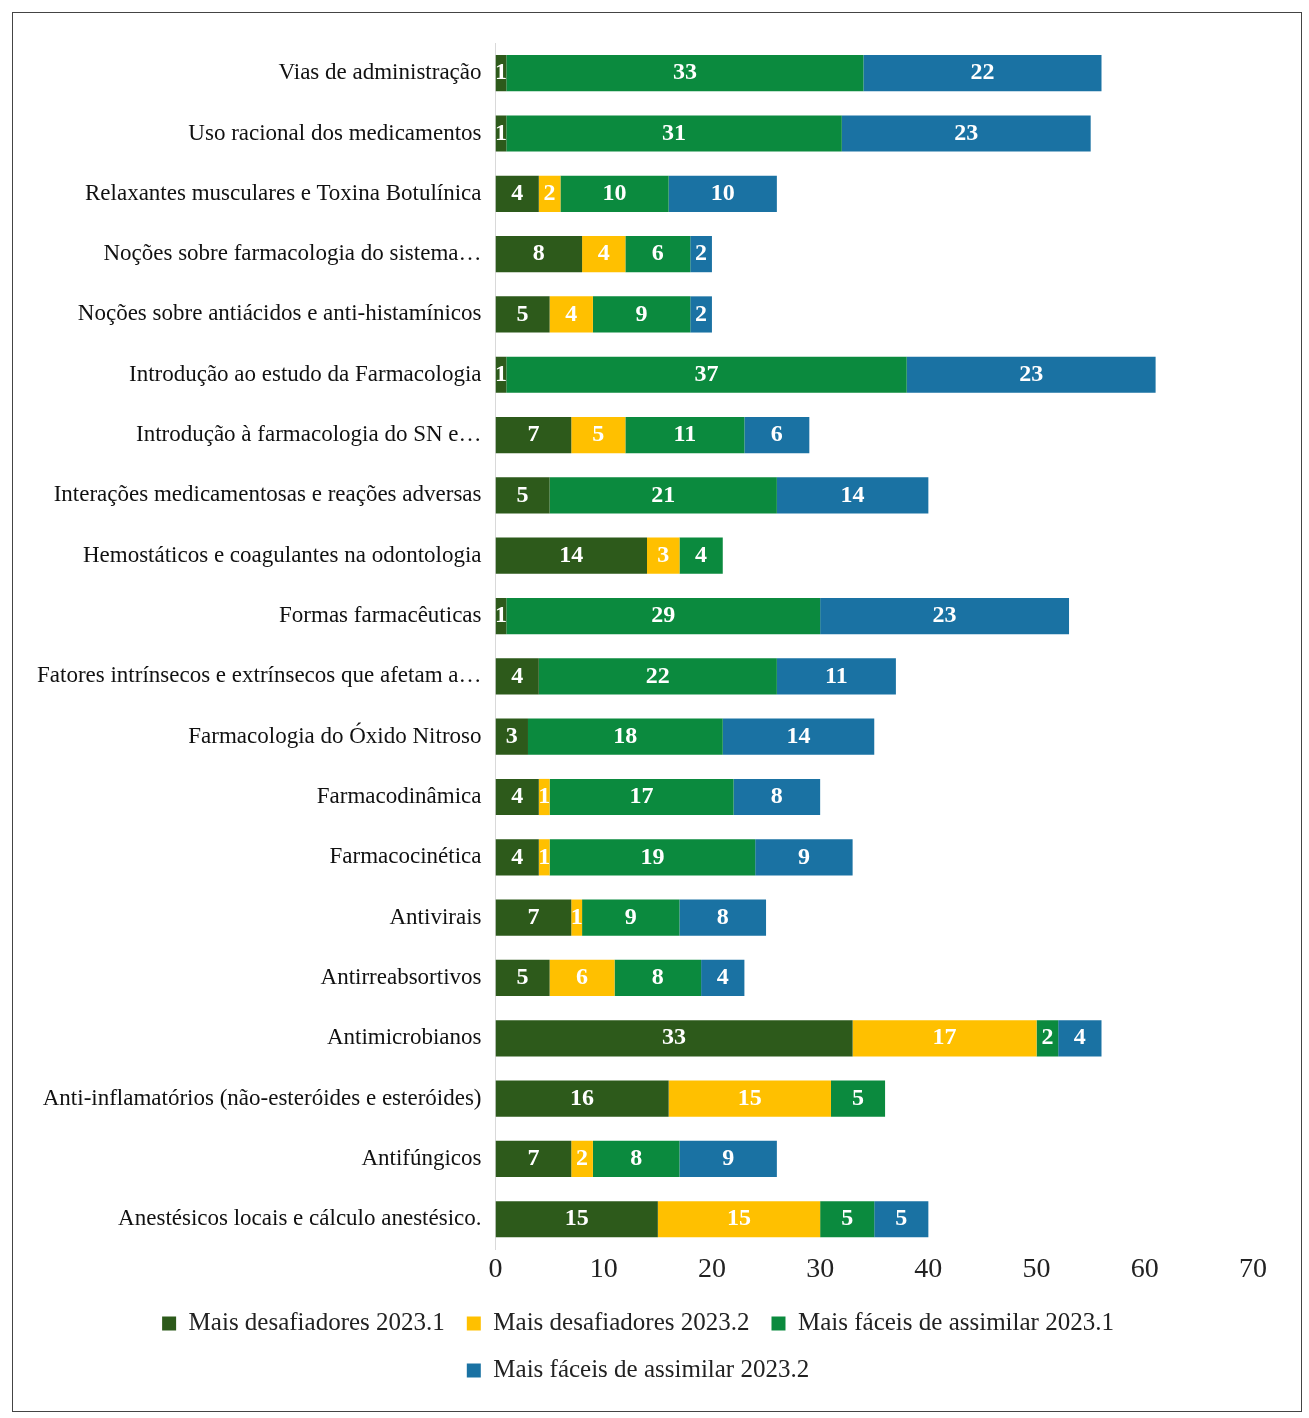 This screenshot has height=1418, width=1309. I want to click on data-label: 23, so click(944, 614).